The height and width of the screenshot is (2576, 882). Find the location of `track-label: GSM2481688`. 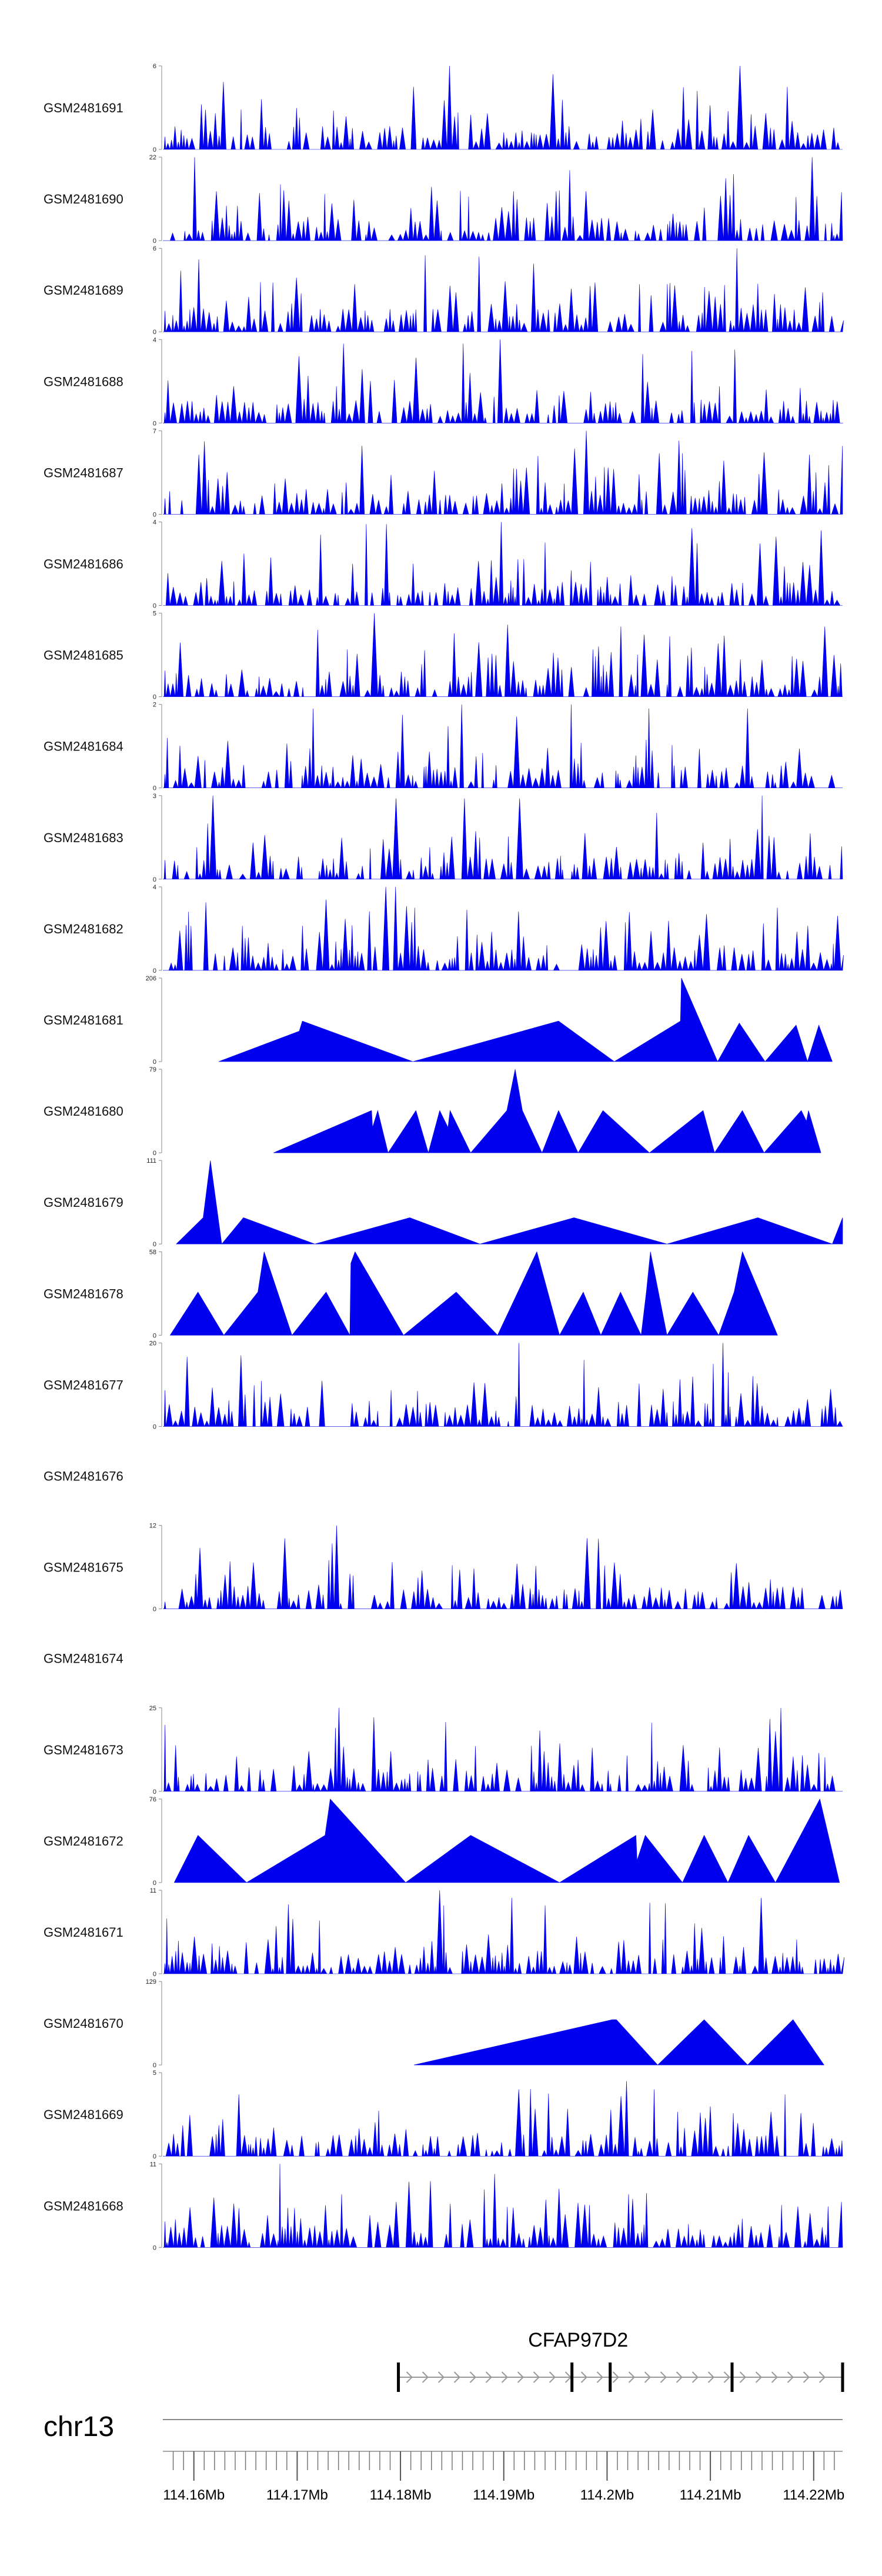

track-label: GSM2481688 is located at coordinates (83, 381).